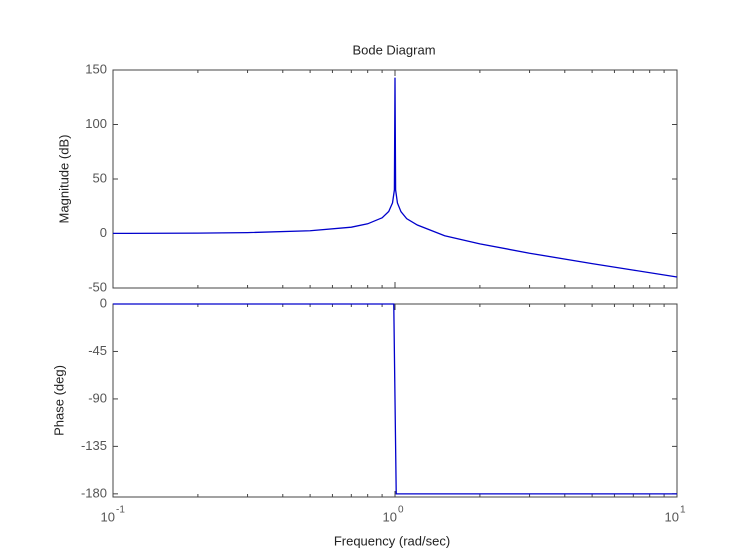 Image resolution: width=747 pixels, height=560 pixels. What do you see at coordinates (392, 540) in the screenshot?
I see `x-axis-label: Frequency (rad/sec)` at bounding box center [392, 540].